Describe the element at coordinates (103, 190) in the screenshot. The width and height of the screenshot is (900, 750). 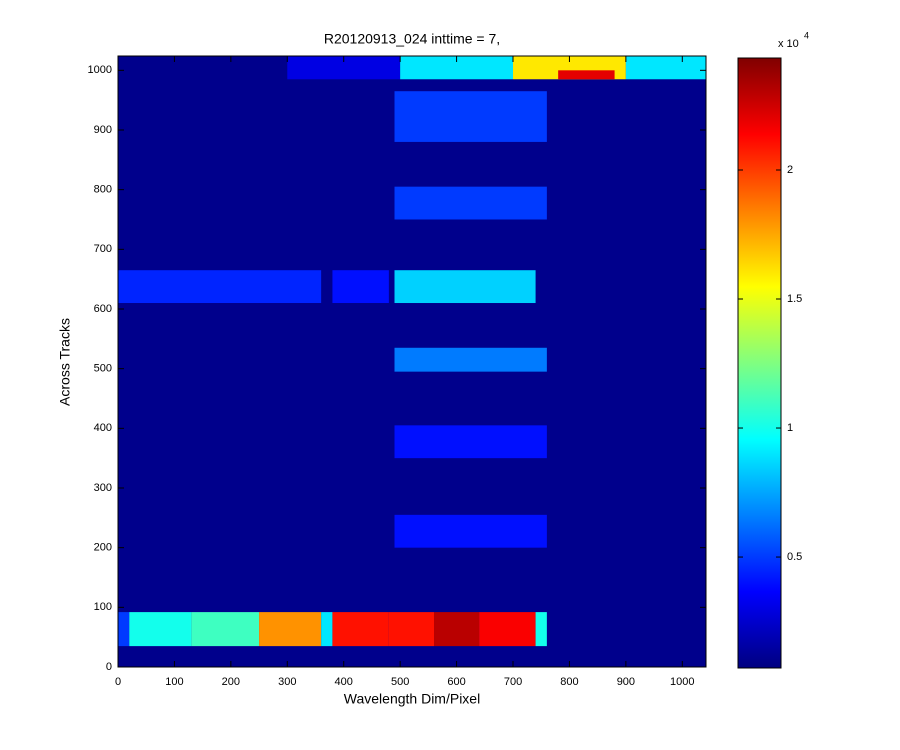
I see `y-tick-label: 800` at that location.